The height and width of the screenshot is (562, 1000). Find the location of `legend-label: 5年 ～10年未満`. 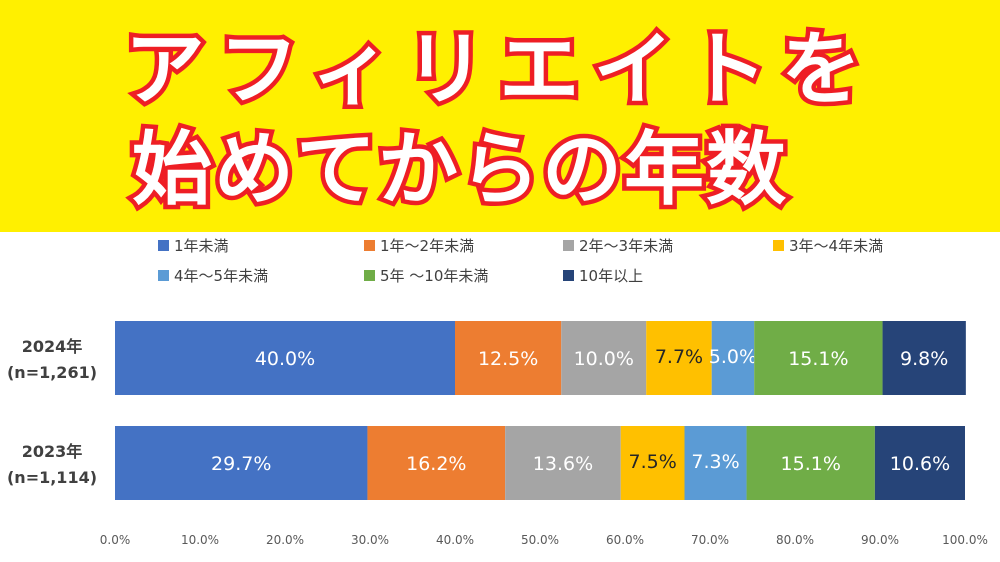

legend-label: 5年 ～10年未満 is located at coordinates (434, 276).